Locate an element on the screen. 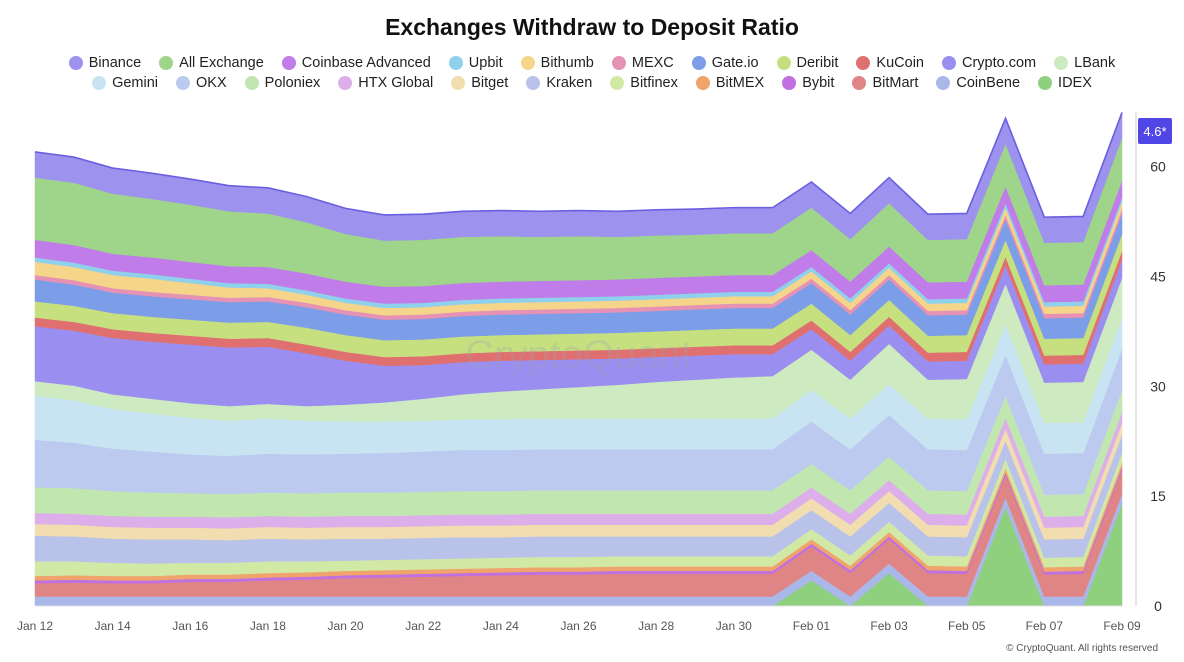 The height and width of the screenshot is (662, 1184). legend-item-poloniex: Poloniex is located at coordinates (282, 83).